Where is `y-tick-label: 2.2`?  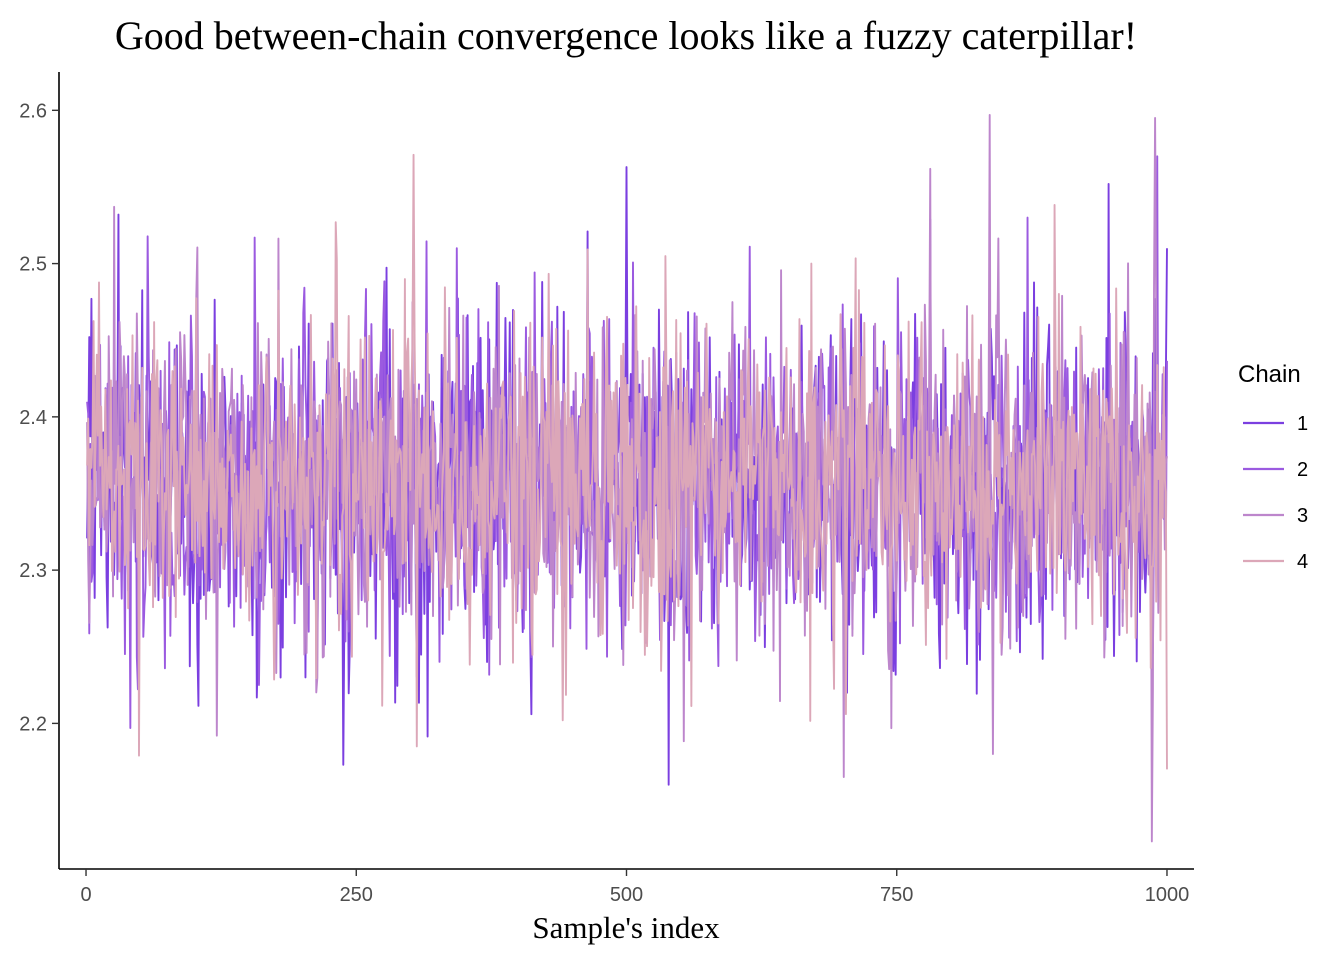 y-tick-label: 2.2 is located at coordinates (33, 724).